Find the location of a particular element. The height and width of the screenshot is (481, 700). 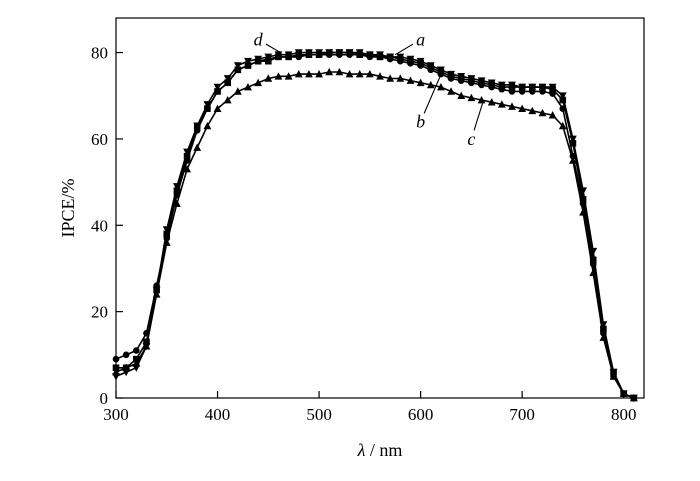

x-tick-label-800: 800 is located at coordinates (624, 414).